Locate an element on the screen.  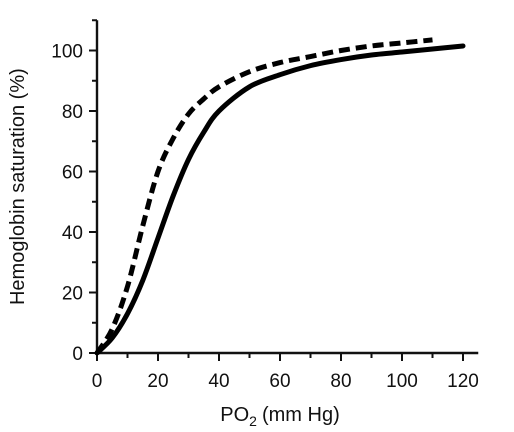
x-tick-label: 60 is located at coordinates (279, 381).